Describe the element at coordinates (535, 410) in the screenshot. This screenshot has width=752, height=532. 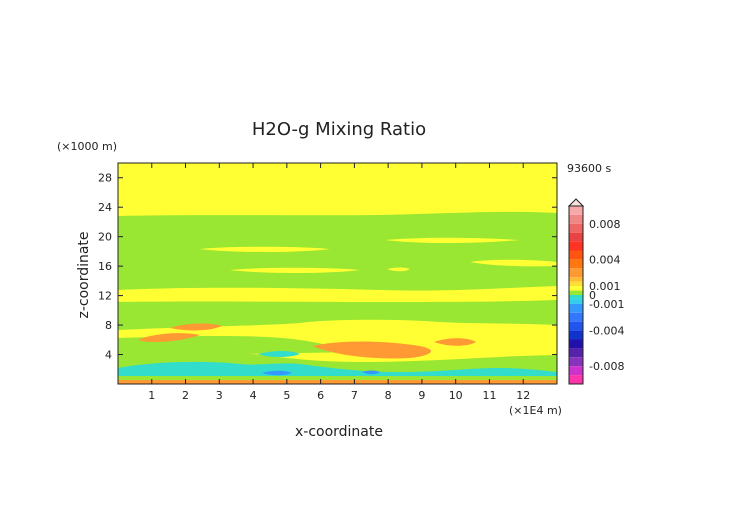
I see `x-unit-label: (×1E4 m)` at that location.